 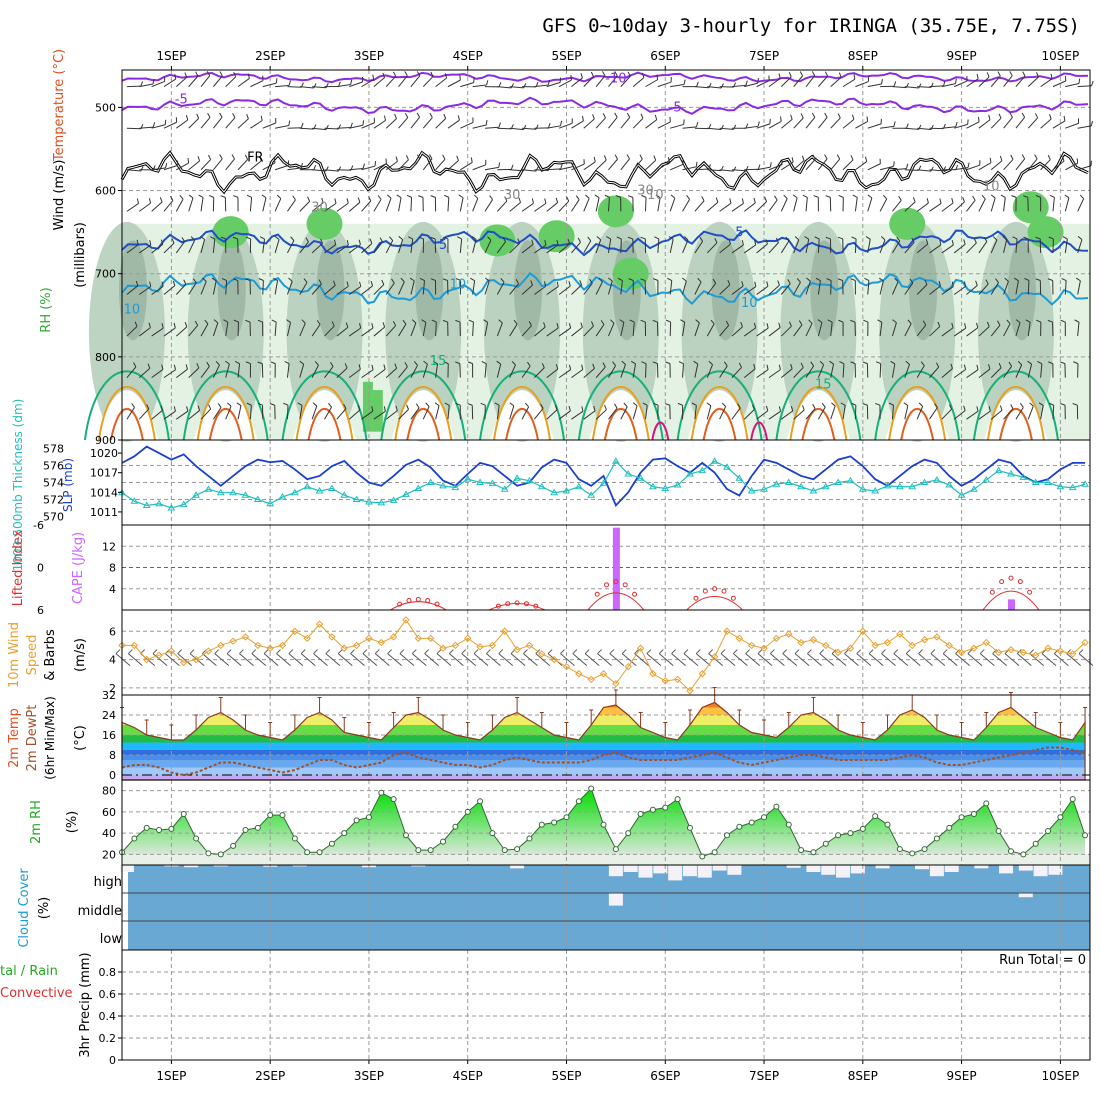 What do you see at coordinates (715, 603) in the screenshot?
I see `lifted-index-curve` at bounding box center [715, 603].